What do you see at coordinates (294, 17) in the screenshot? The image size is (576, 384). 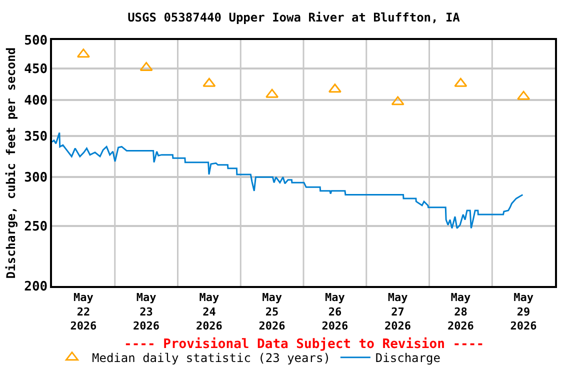 I see `chart-title: USGS 05387440 Upper Iowa River at Bluffton, IA` at bounding box center [294, 17].